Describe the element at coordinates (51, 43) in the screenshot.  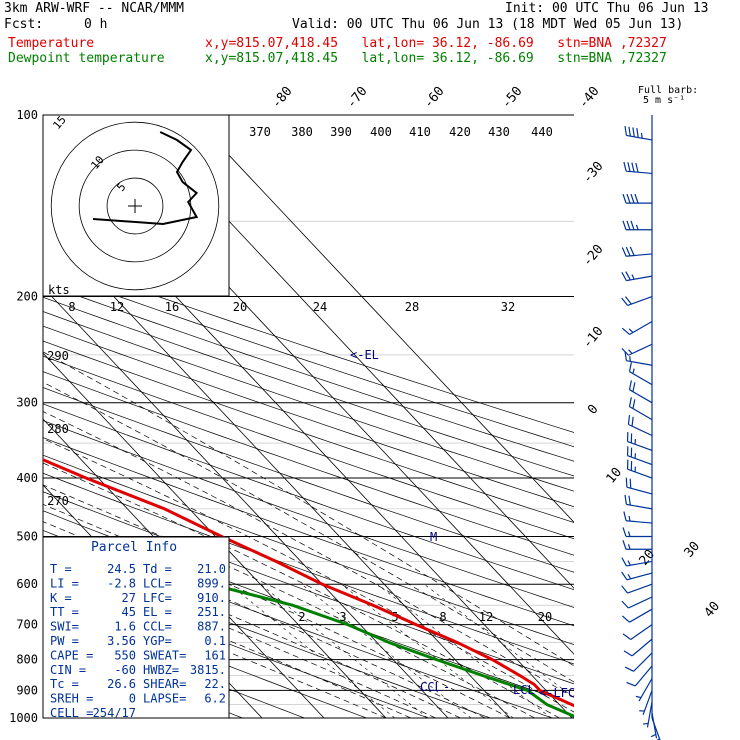
I see `legend-temperature-label: Temperature` at that location.